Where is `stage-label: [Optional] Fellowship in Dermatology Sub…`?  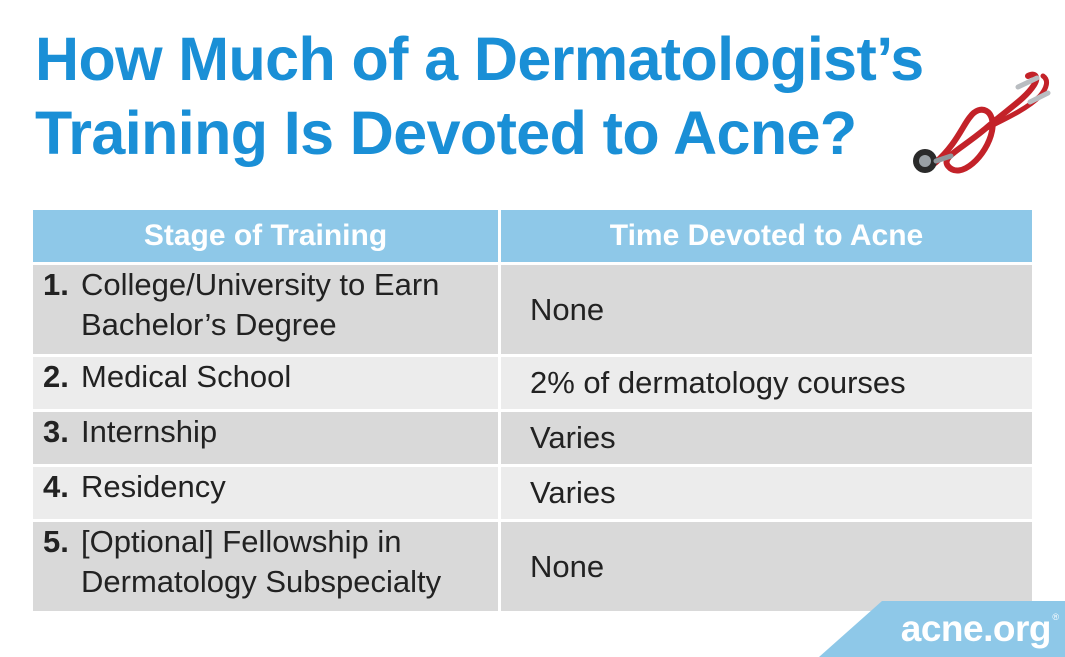 stage-label: [Optional] Fellowship in Dermatology Sub… is located at coordinates (261, 561).